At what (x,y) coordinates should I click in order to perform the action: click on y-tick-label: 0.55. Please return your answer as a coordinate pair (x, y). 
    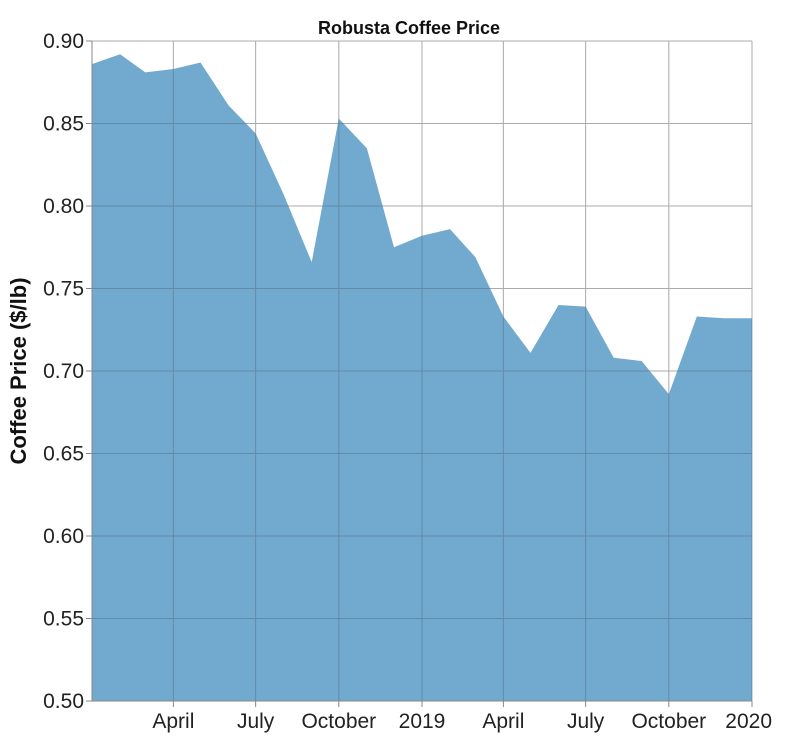
    Looking at the image, I should click on (63, 619).